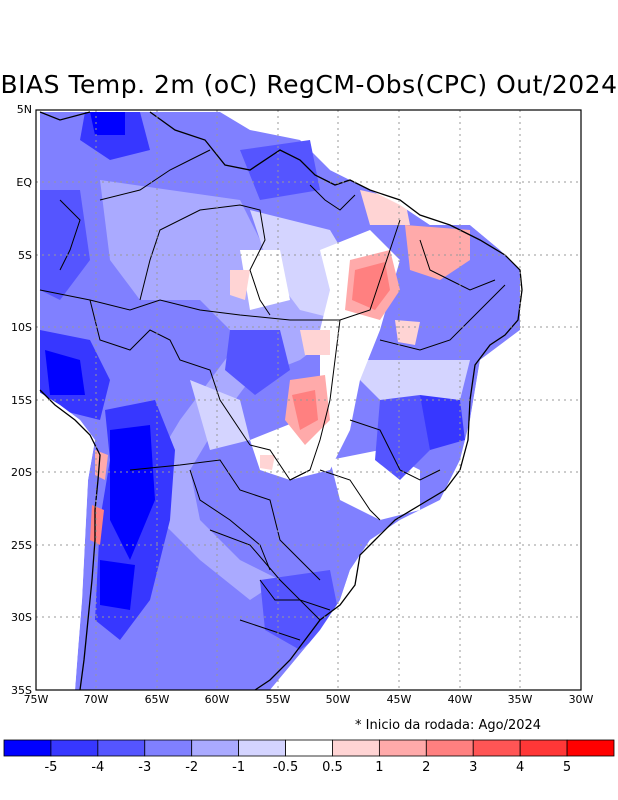 The width and height of the screenshot is (618, 800). Describe the element at coordinates (144, 767) in the screenshot. I see `colorbar-tick-label: -3` at that location.